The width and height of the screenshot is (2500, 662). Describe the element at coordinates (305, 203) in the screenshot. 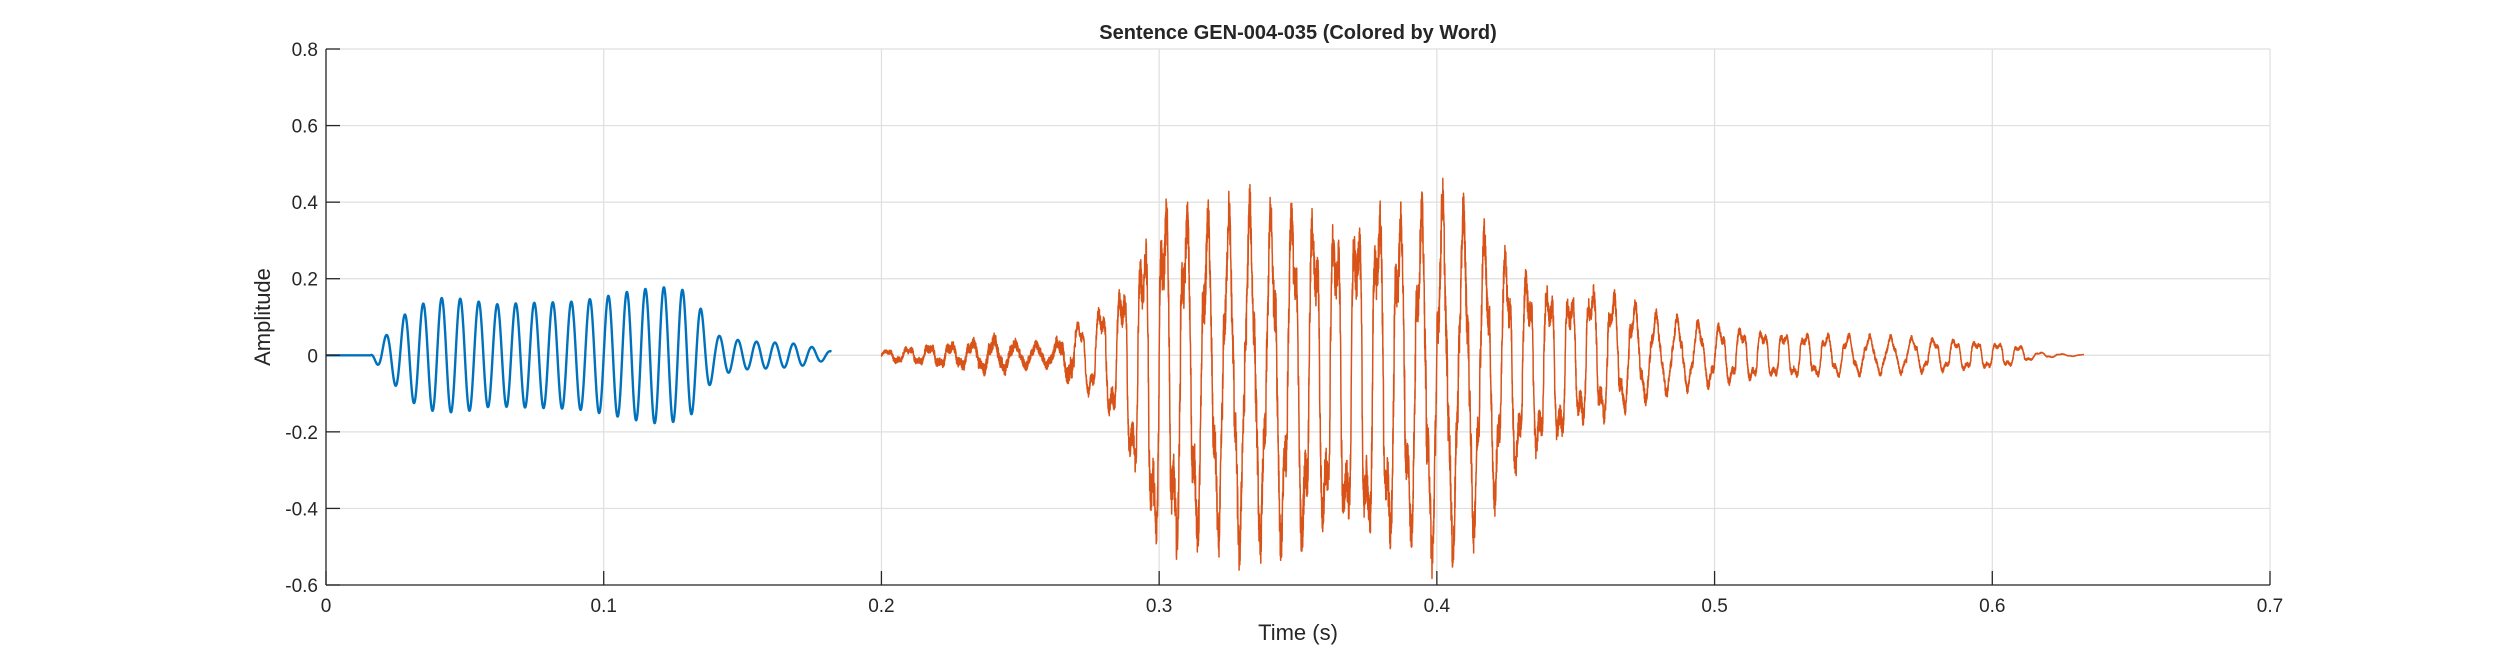

I see `y-tick-label: 0.4` at that location.